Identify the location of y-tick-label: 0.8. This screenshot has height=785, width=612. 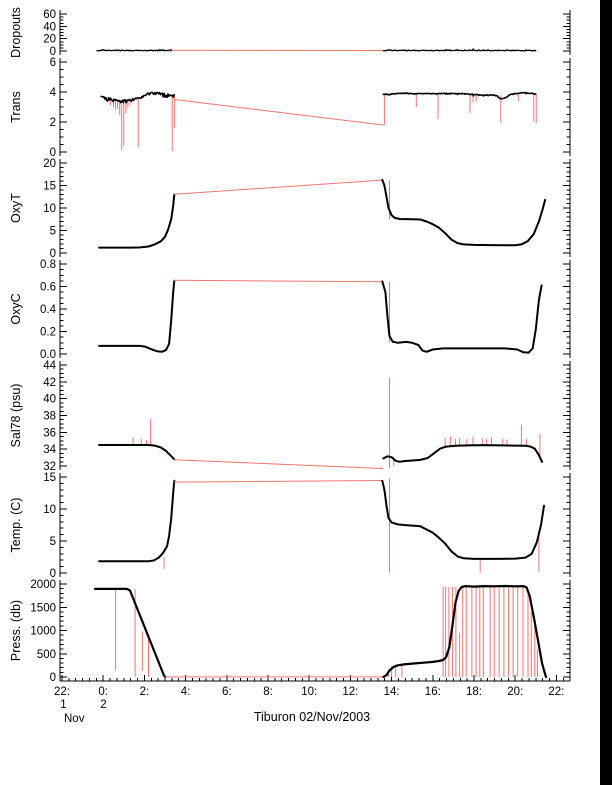
(48, 265).